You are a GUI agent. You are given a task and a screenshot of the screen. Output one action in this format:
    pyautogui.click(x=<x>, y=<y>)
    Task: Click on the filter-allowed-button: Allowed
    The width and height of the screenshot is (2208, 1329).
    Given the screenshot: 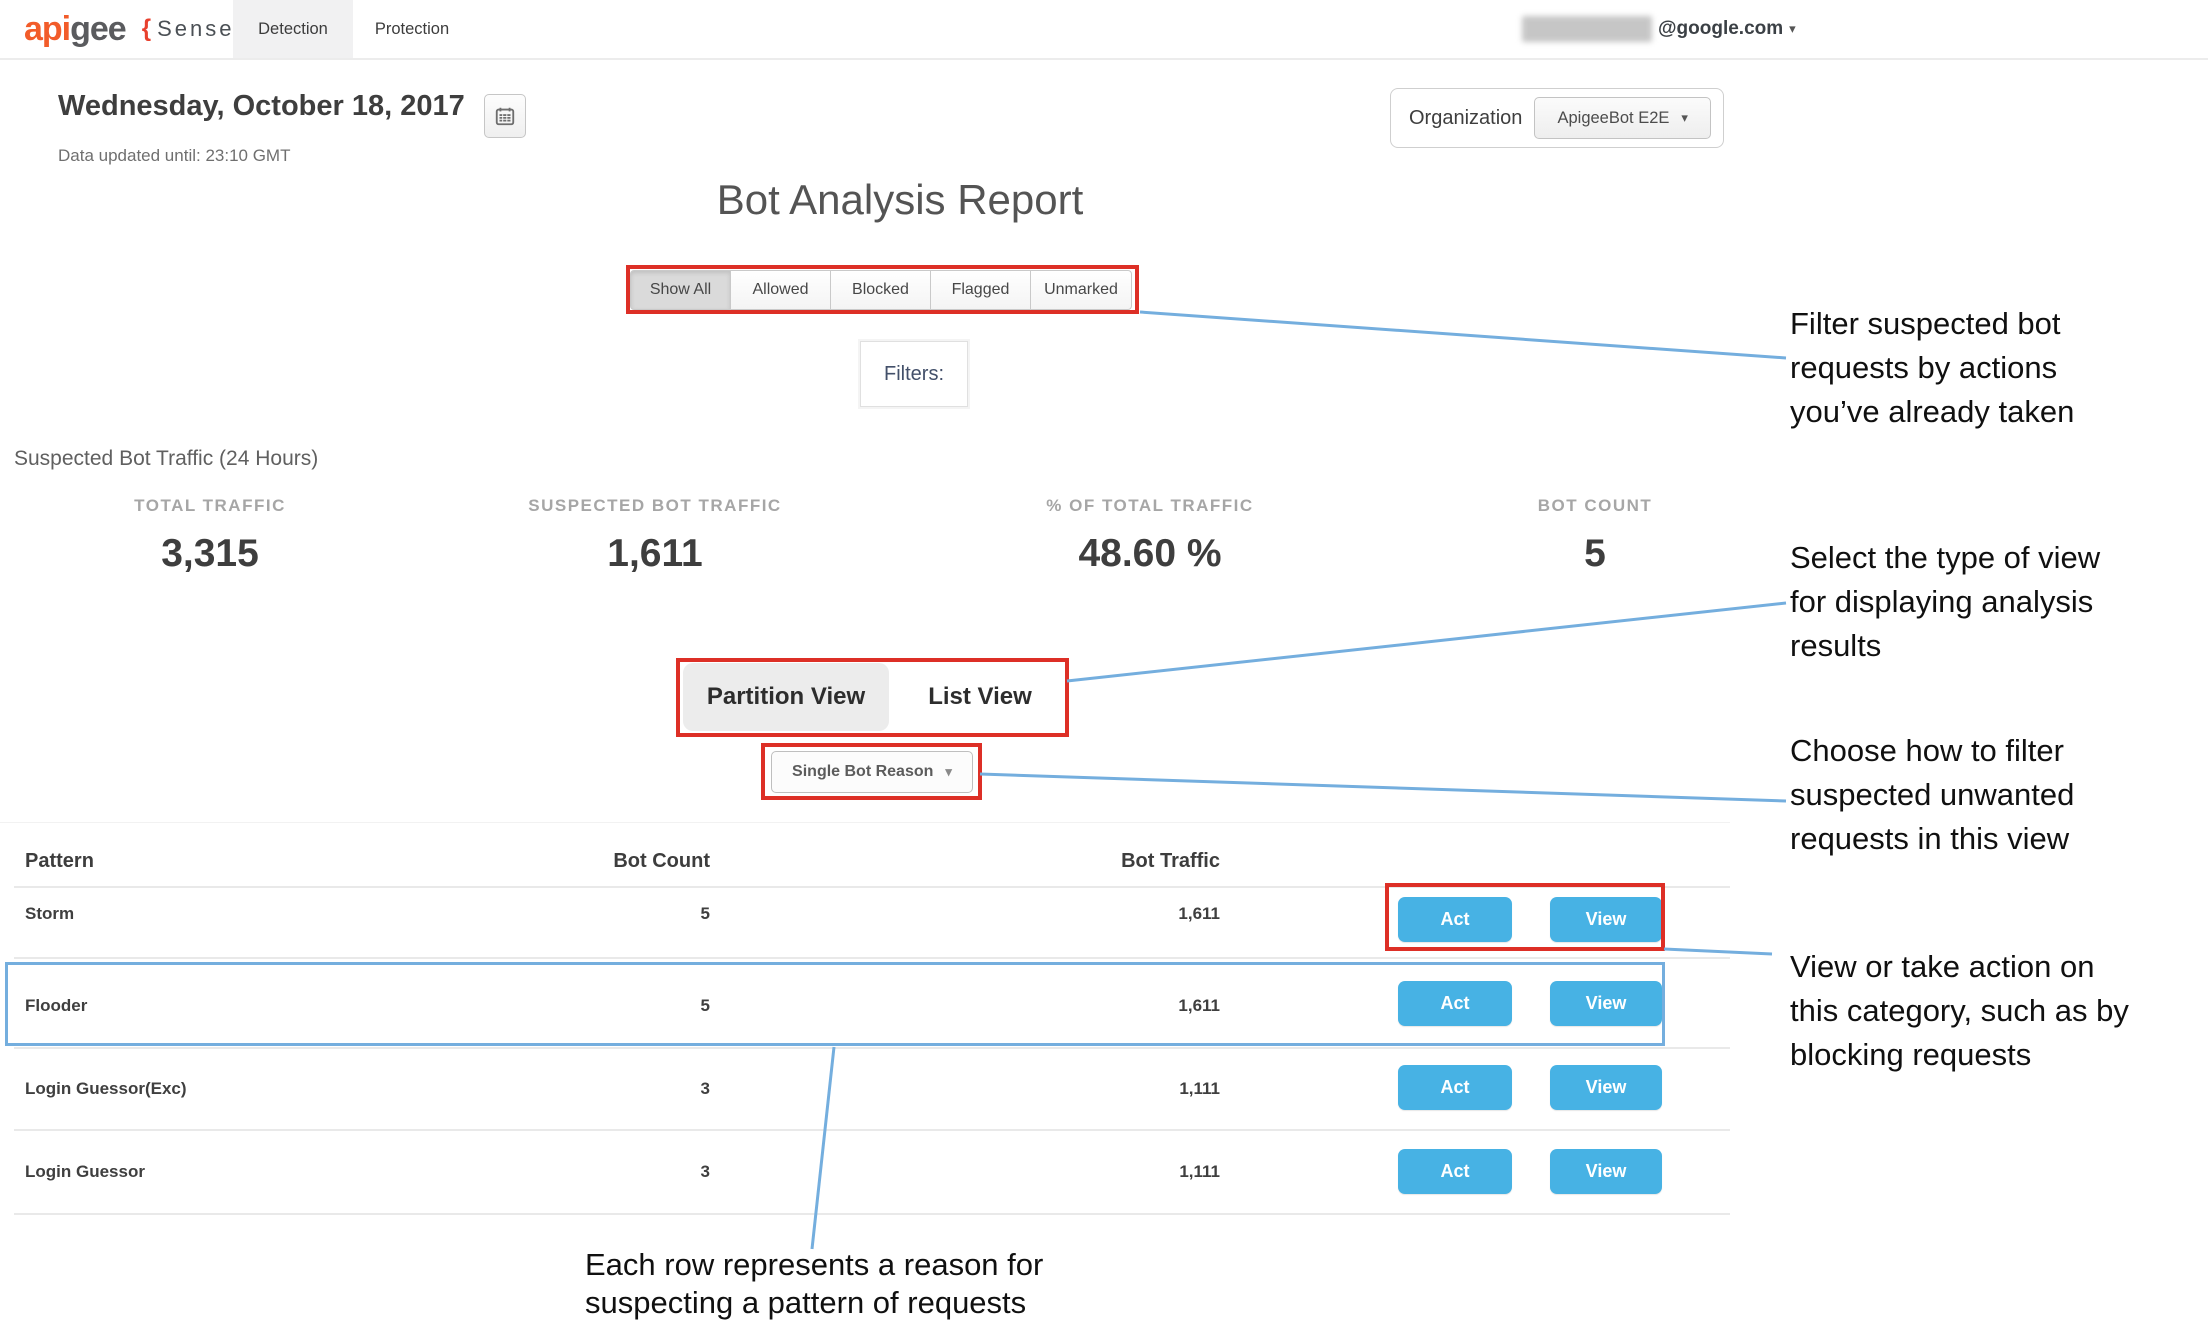 What is the action you would take?
    pyautogui.click(x=780, y=290)
    